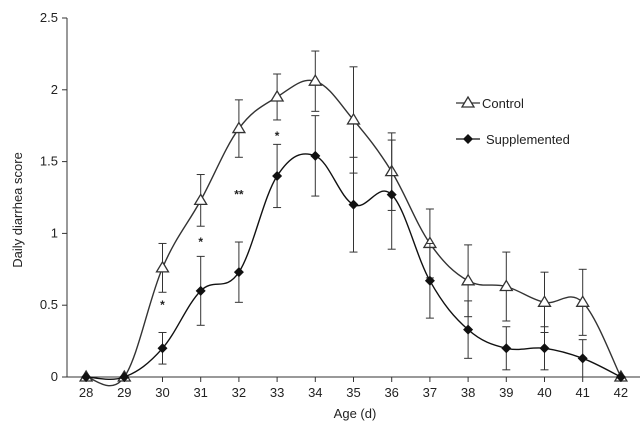  Describe the element at coordinates (528, 139) in the screenshot. I see `legend-label-supplemented: Supplemented` at that location.